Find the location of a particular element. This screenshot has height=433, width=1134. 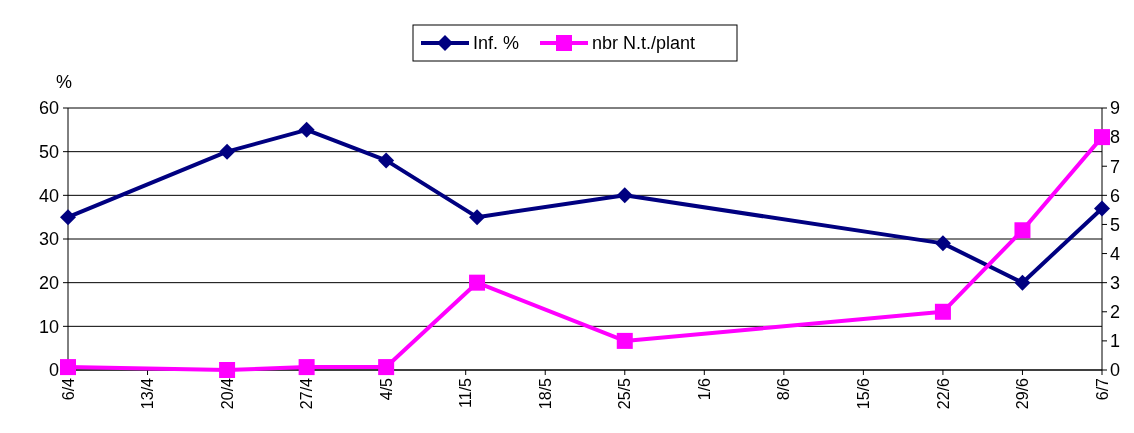

y2-tick-label: 6 is located at coordinates (1115, 195).